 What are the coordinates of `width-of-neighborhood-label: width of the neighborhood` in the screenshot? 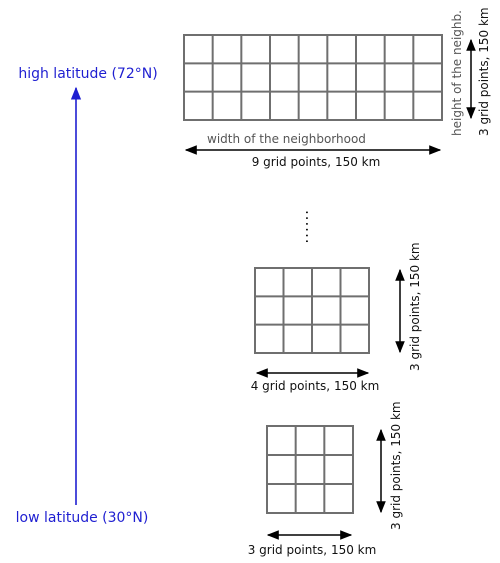 It's located at (286, 139).